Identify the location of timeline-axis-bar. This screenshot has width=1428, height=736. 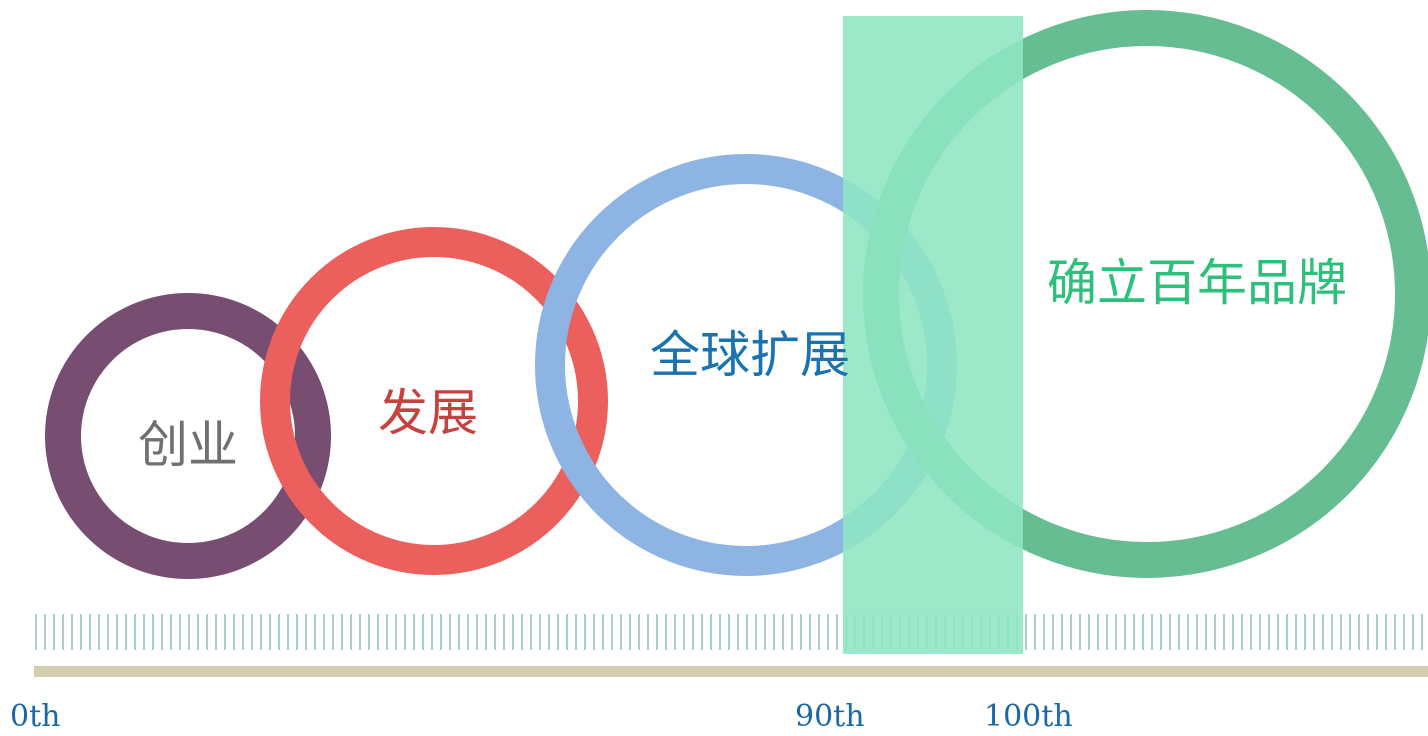
(731, 671).